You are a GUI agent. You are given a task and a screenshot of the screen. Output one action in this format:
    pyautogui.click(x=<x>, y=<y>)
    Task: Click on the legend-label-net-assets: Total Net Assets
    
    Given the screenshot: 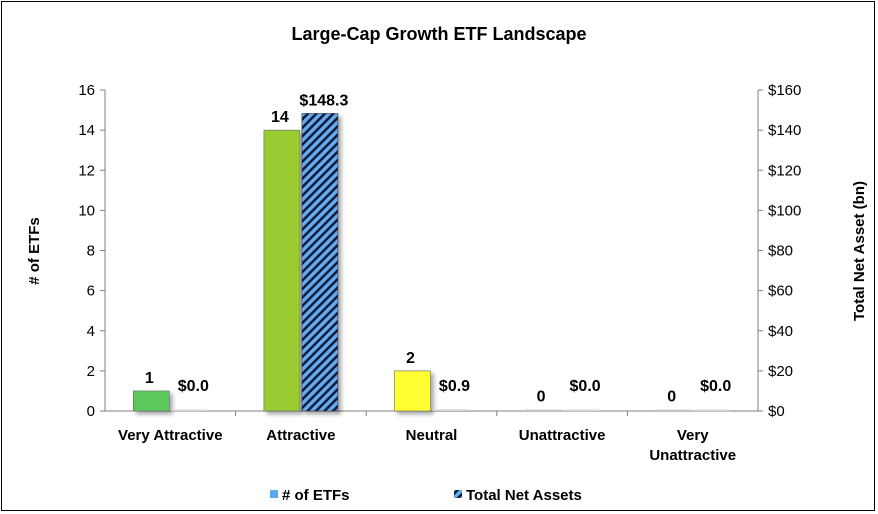 What is the action you would take?
    pyautogui.click(x=524, y=495)
    